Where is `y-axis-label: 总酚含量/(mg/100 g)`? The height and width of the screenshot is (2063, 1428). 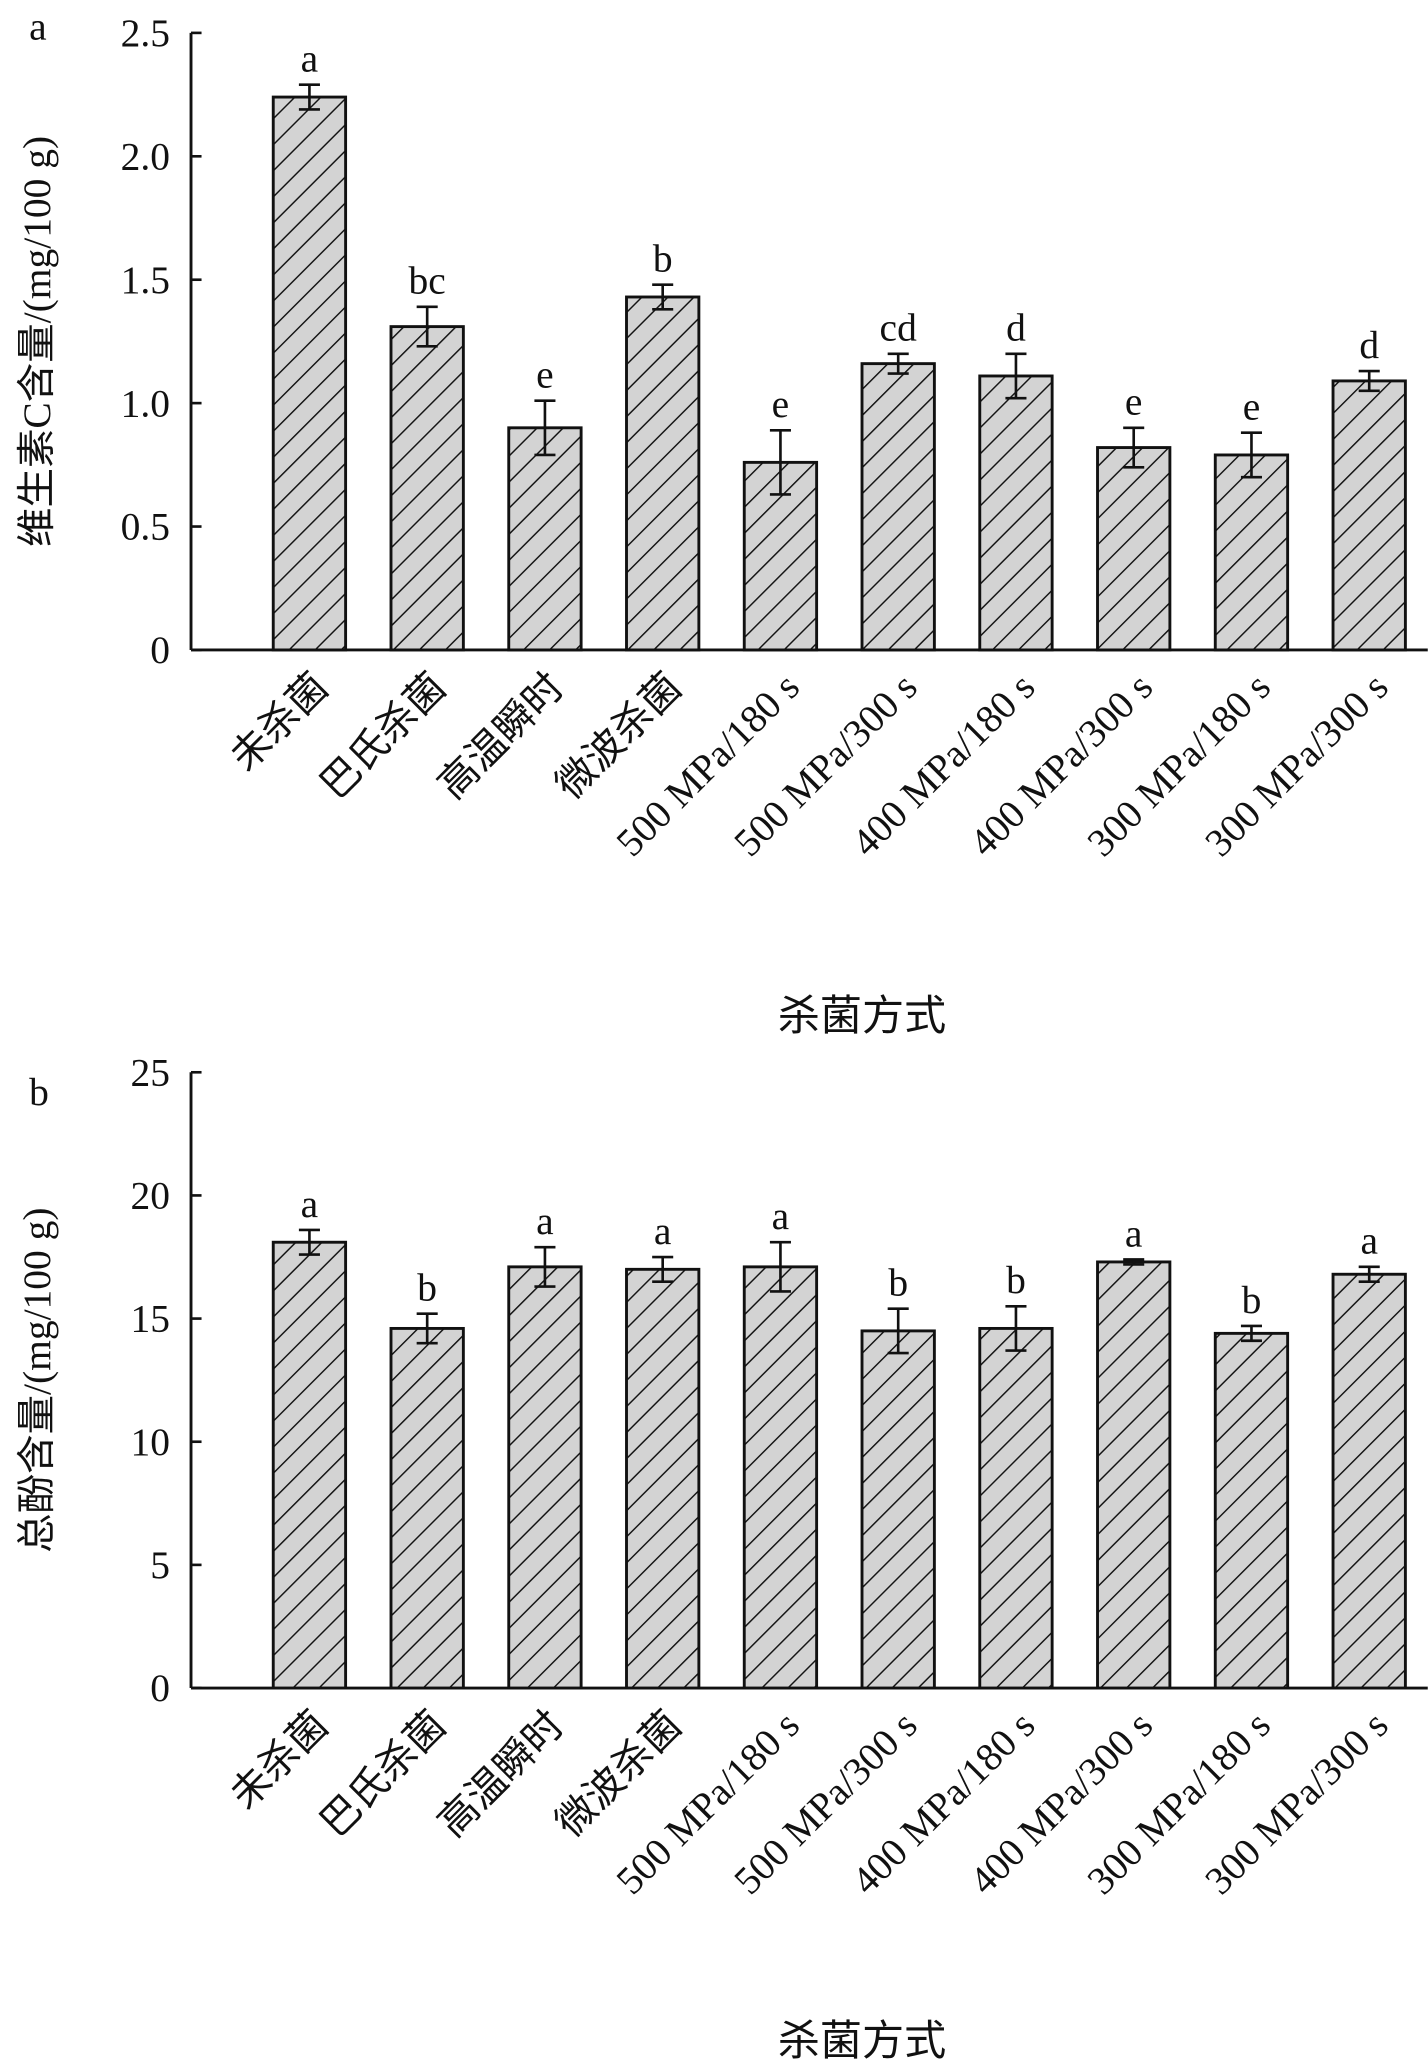 y-axis-label: 总酚含量/(mg/100 g) is located at coordinates (37, 1379).